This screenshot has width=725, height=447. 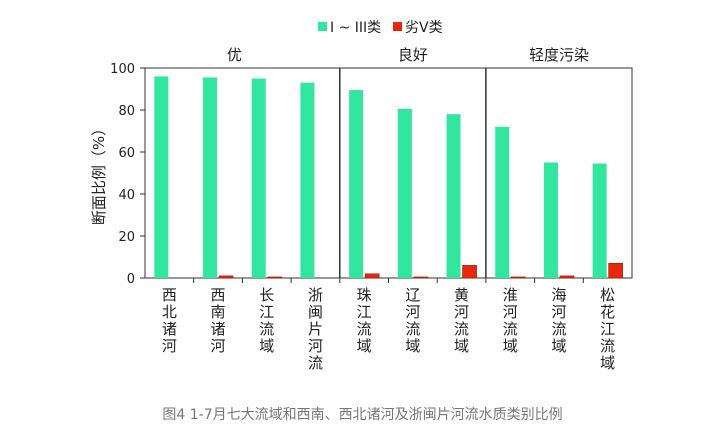 What do you see at coordinates (169, 320) in the screenshot?
I see `x-tick-label: 西北诸河` at bounding box center [169, 320].